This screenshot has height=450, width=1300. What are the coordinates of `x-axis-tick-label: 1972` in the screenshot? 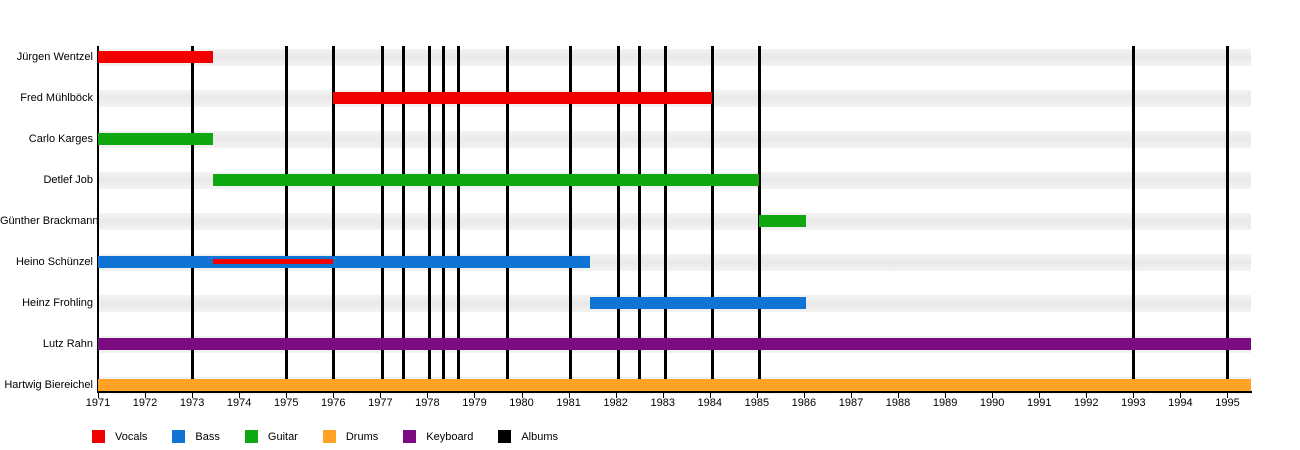 It's located at (145, 403).